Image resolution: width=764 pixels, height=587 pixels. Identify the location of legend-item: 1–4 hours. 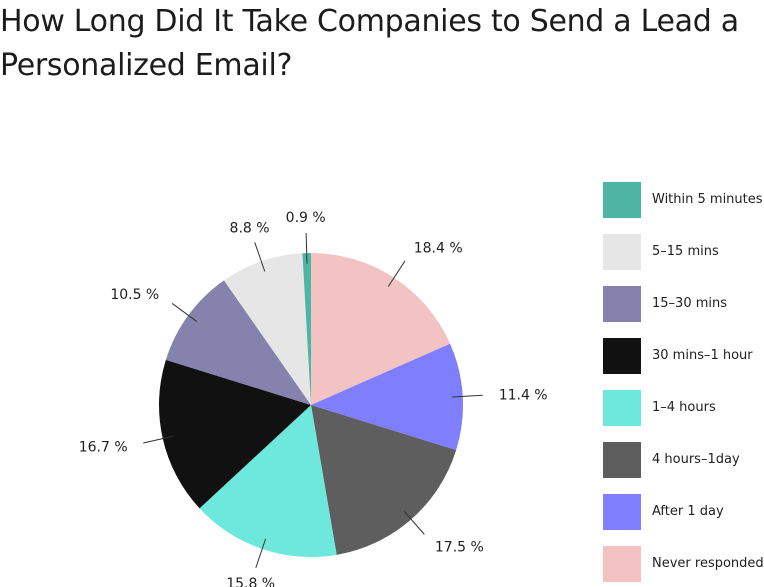
(683, 409).